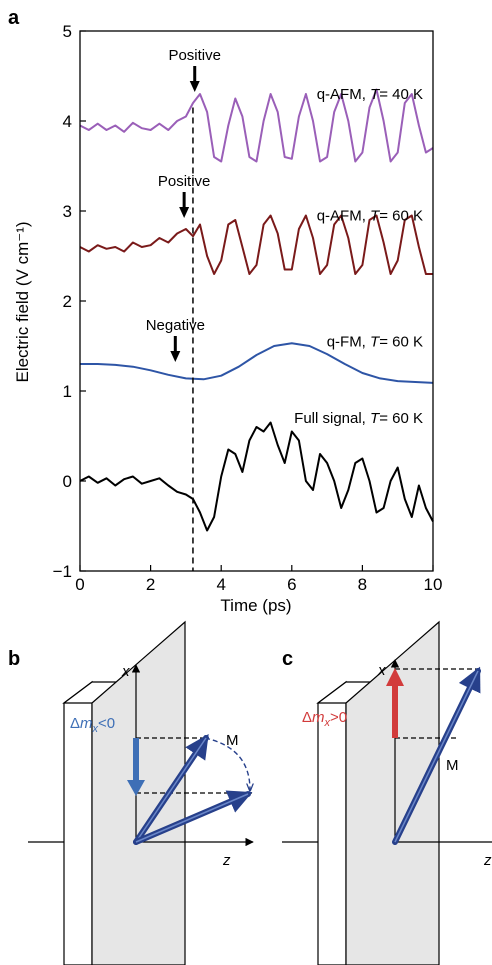 This screenshot has height=965, width=492. Describe the element at coordinates (136, 788) in the screenshot. I see `delta-mx-arrow-head-b` at that location.